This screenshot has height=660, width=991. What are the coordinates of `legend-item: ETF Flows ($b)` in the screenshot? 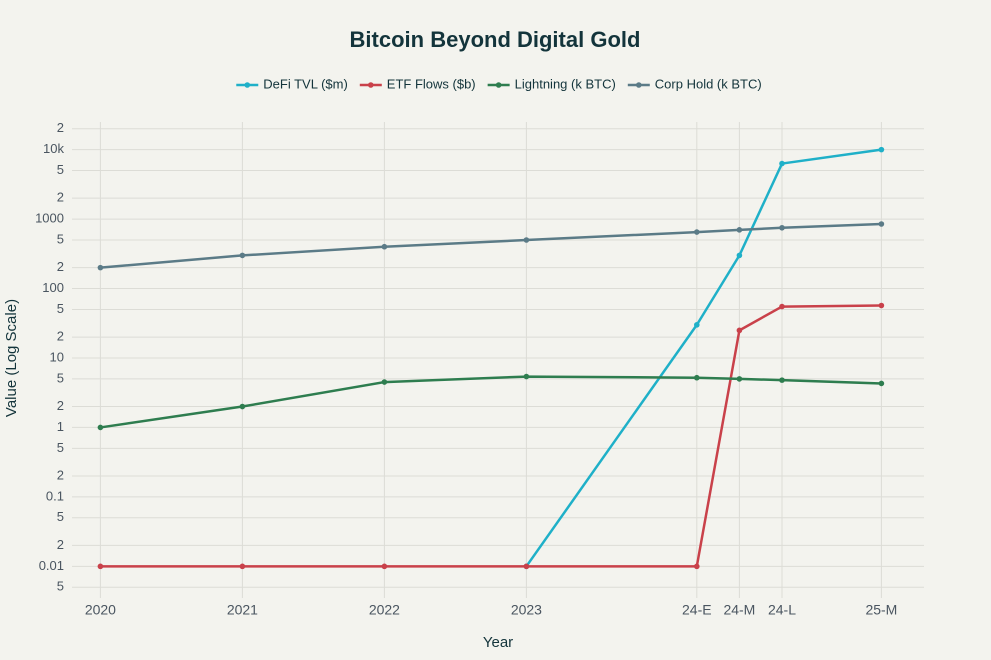 It's located at (417, 83).